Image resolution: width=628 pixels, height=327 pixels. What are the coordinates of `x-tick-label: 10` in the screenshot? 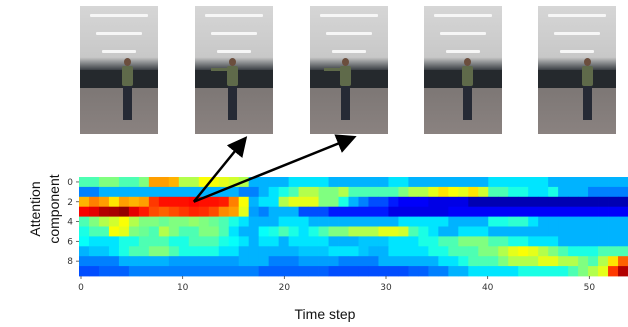 It's located at (183, 288).